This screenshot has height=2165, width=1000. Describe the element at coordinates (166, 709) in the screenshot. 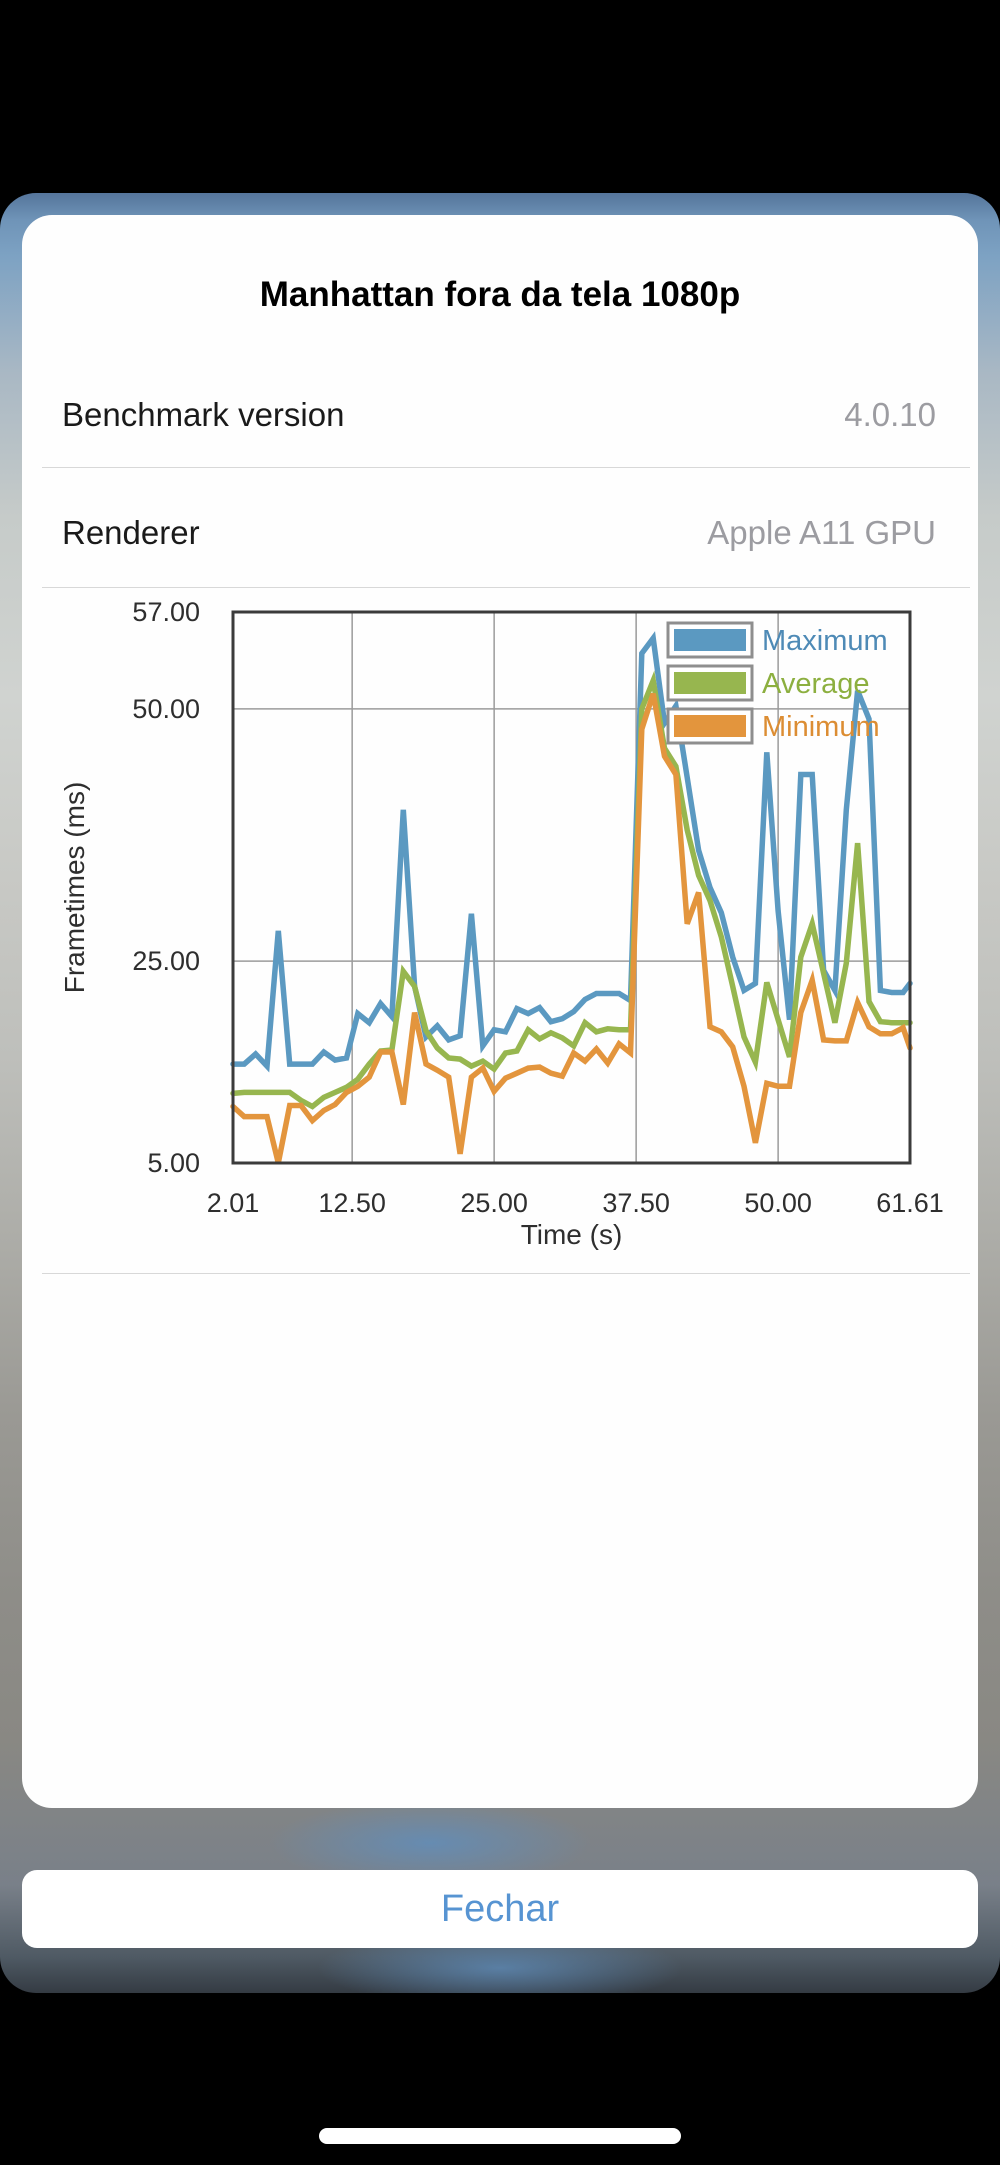

I see `y-axis-tick-label: 50.00` at that location.